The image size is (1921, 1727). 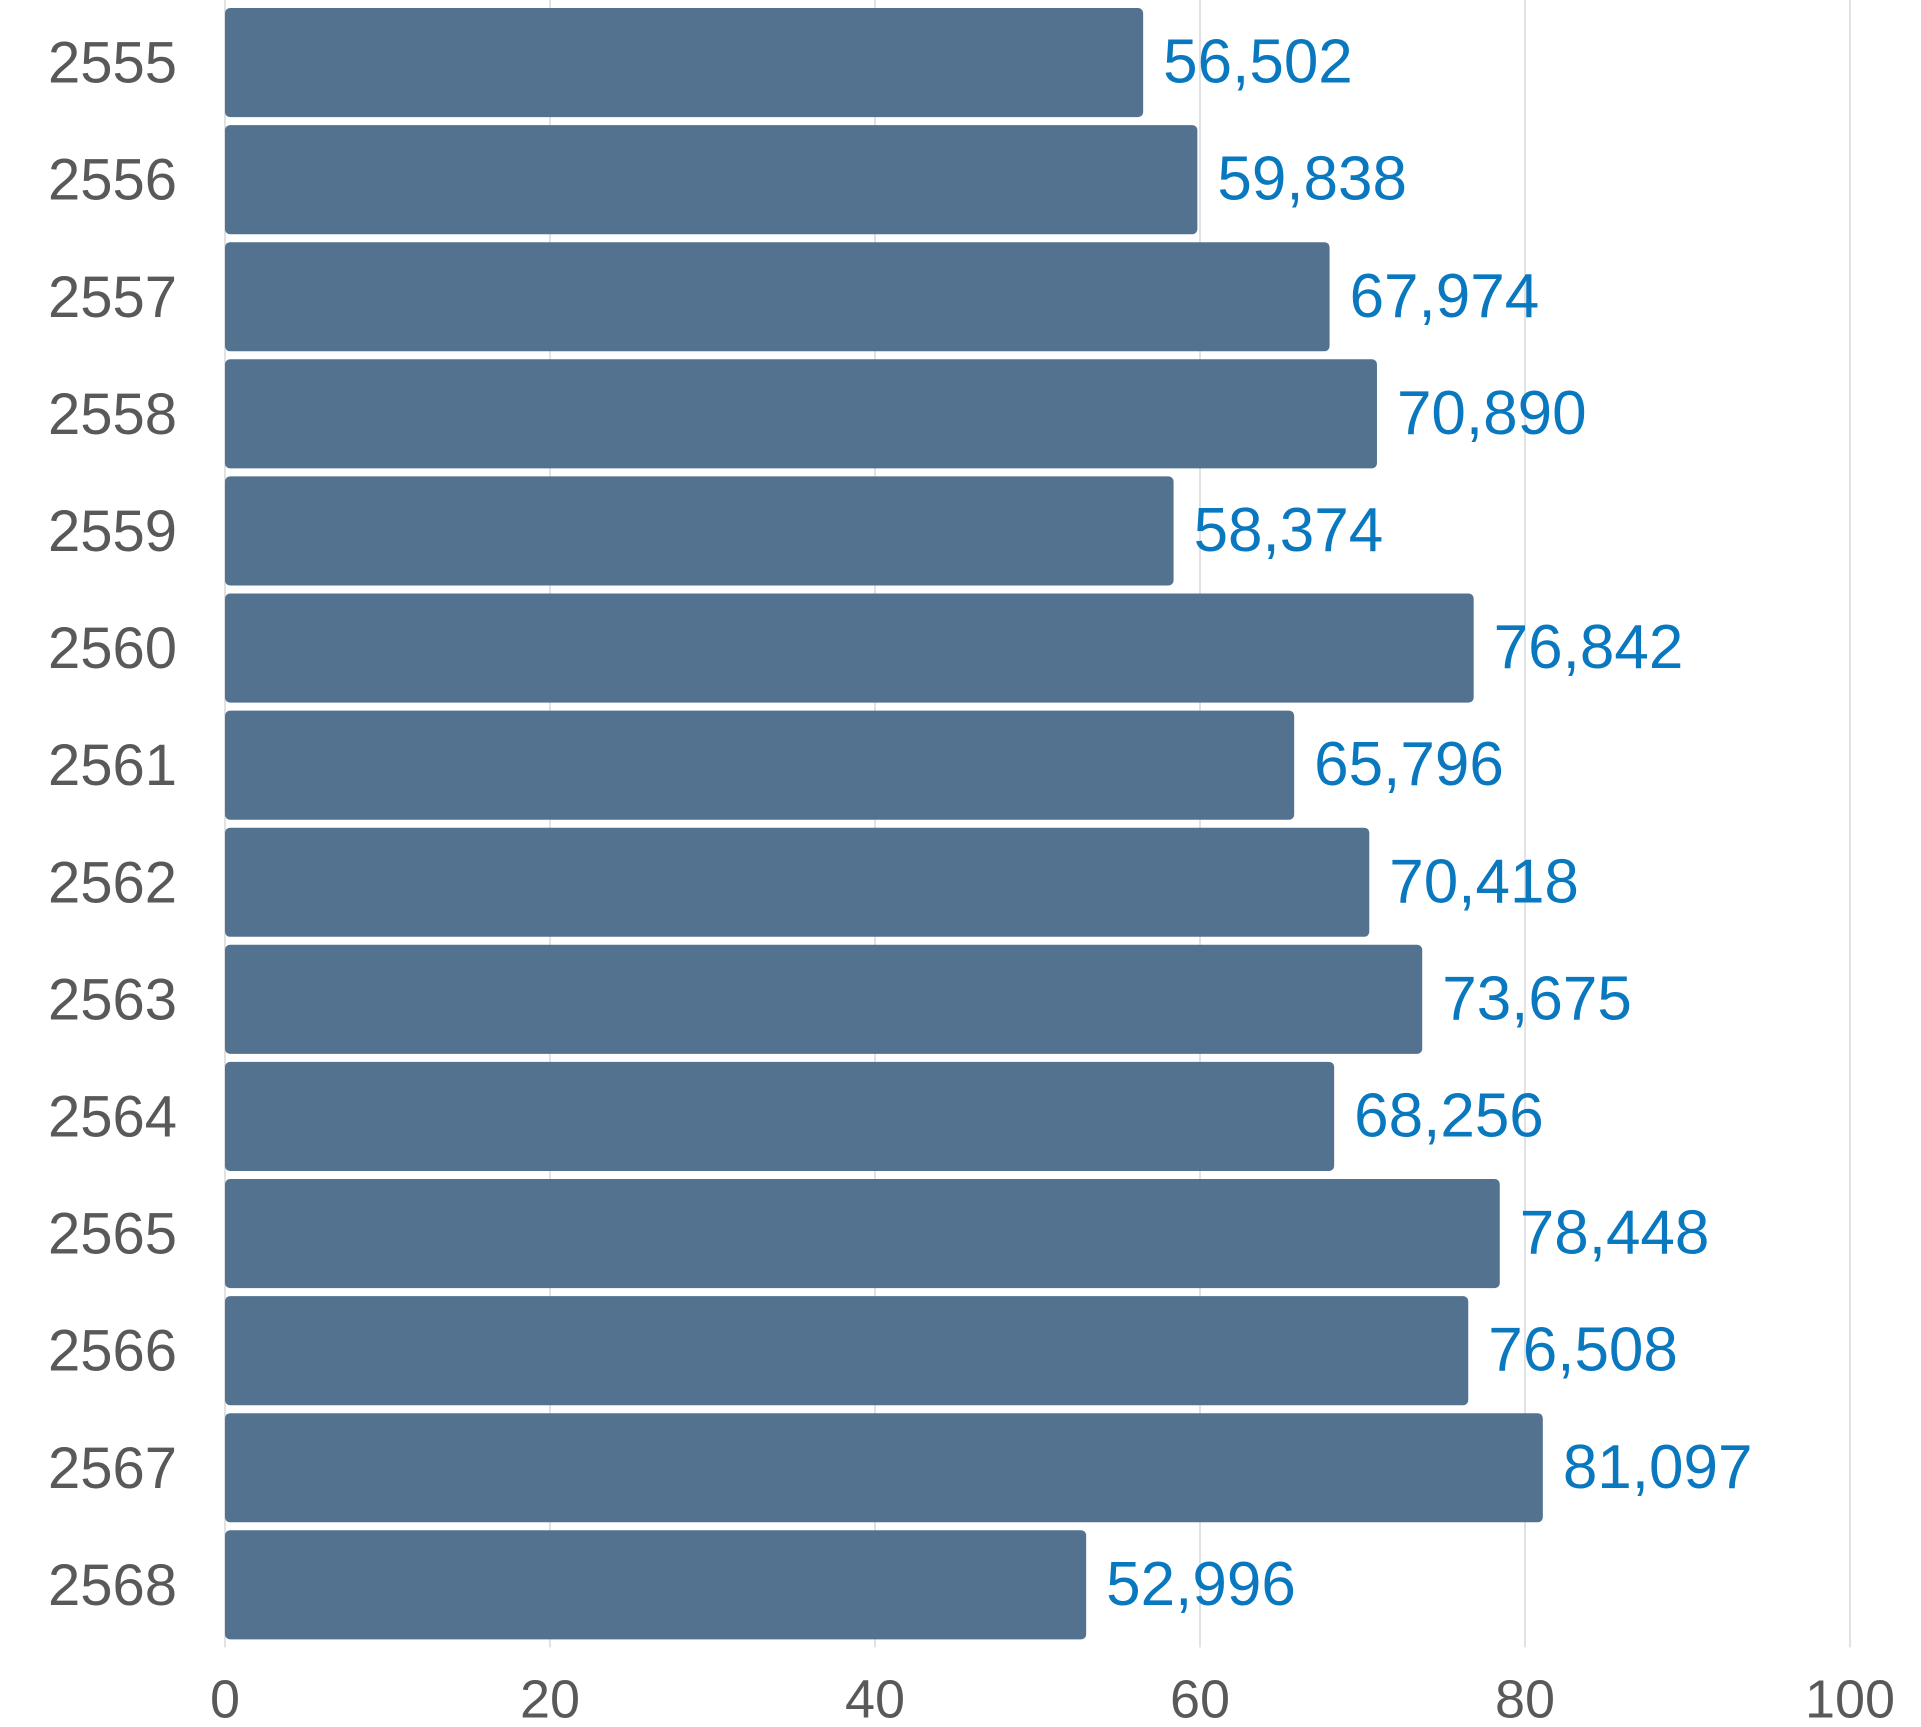 I want to click on data-label: 73,675, so click(x=1537, y=998).